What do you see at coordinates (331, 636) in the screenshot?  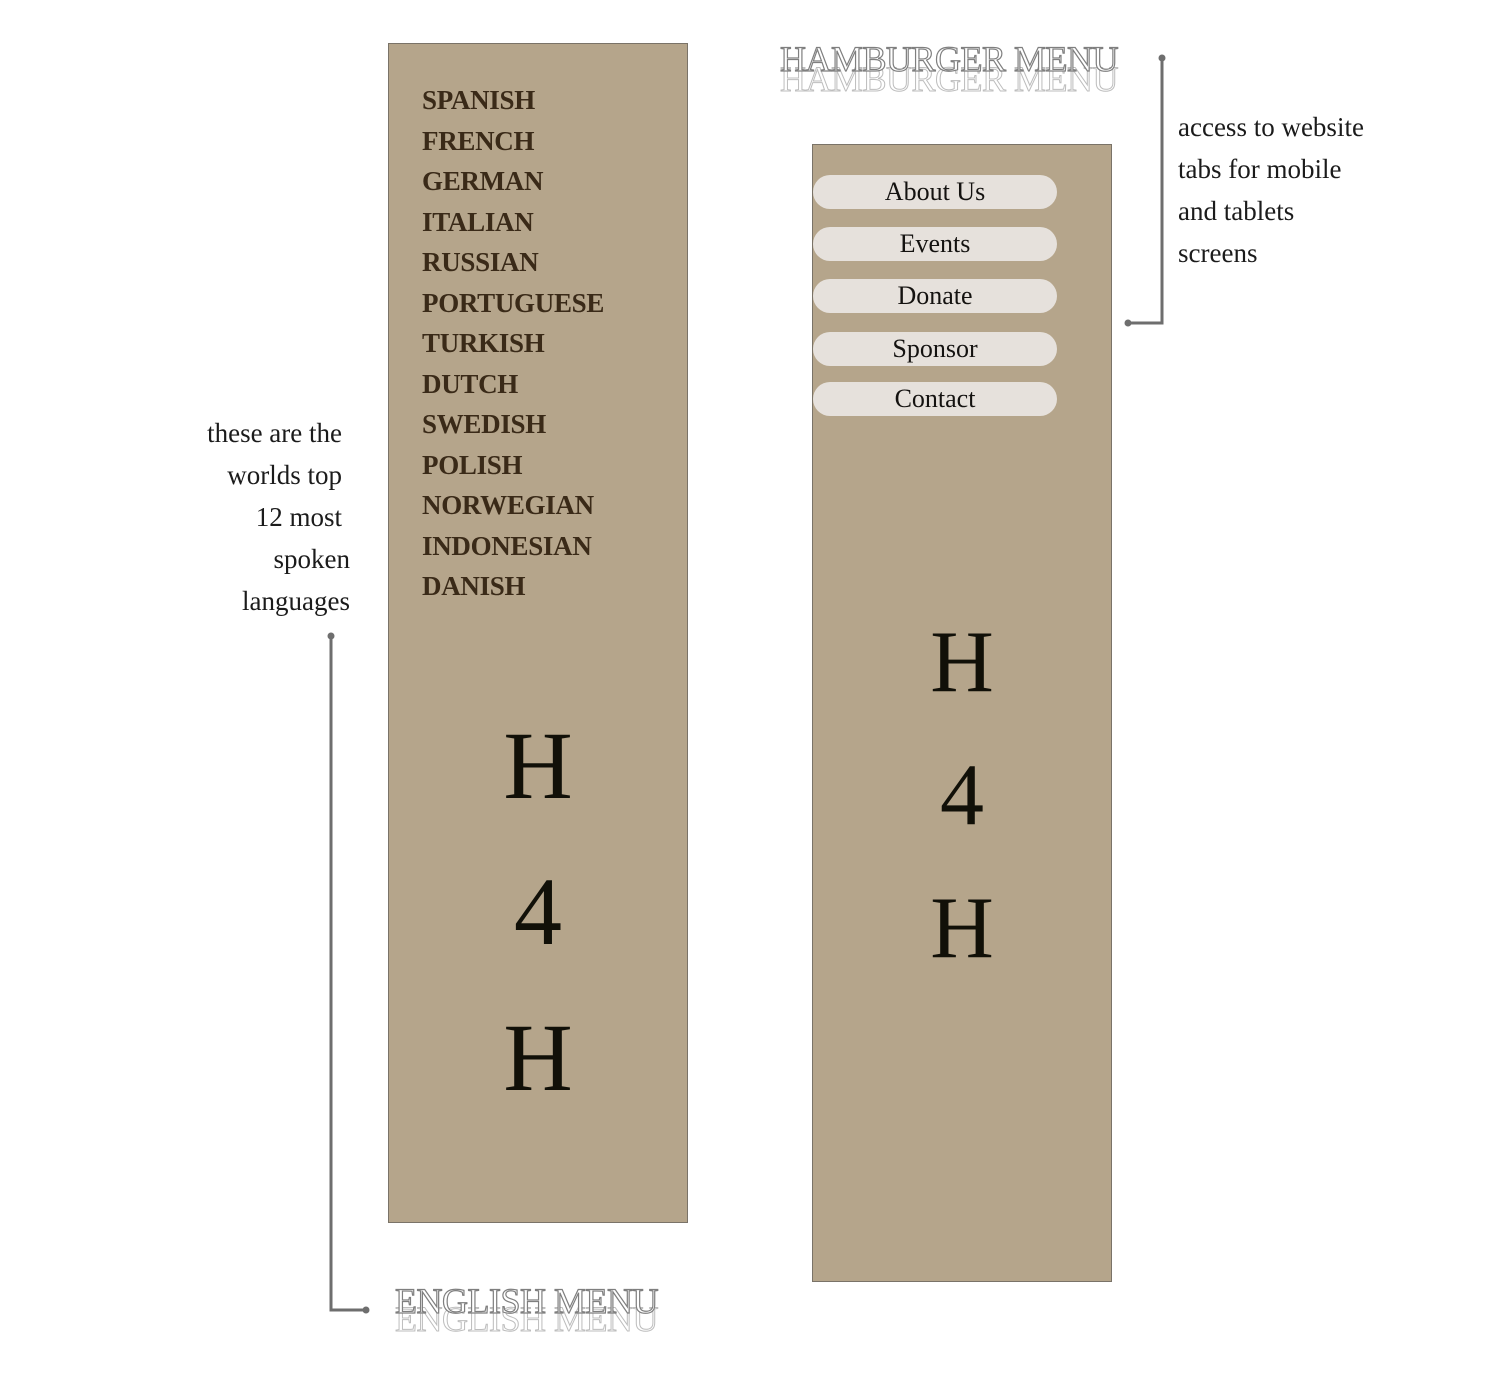 I see `left-connector-dot-top` at bounding box center [331, 636].